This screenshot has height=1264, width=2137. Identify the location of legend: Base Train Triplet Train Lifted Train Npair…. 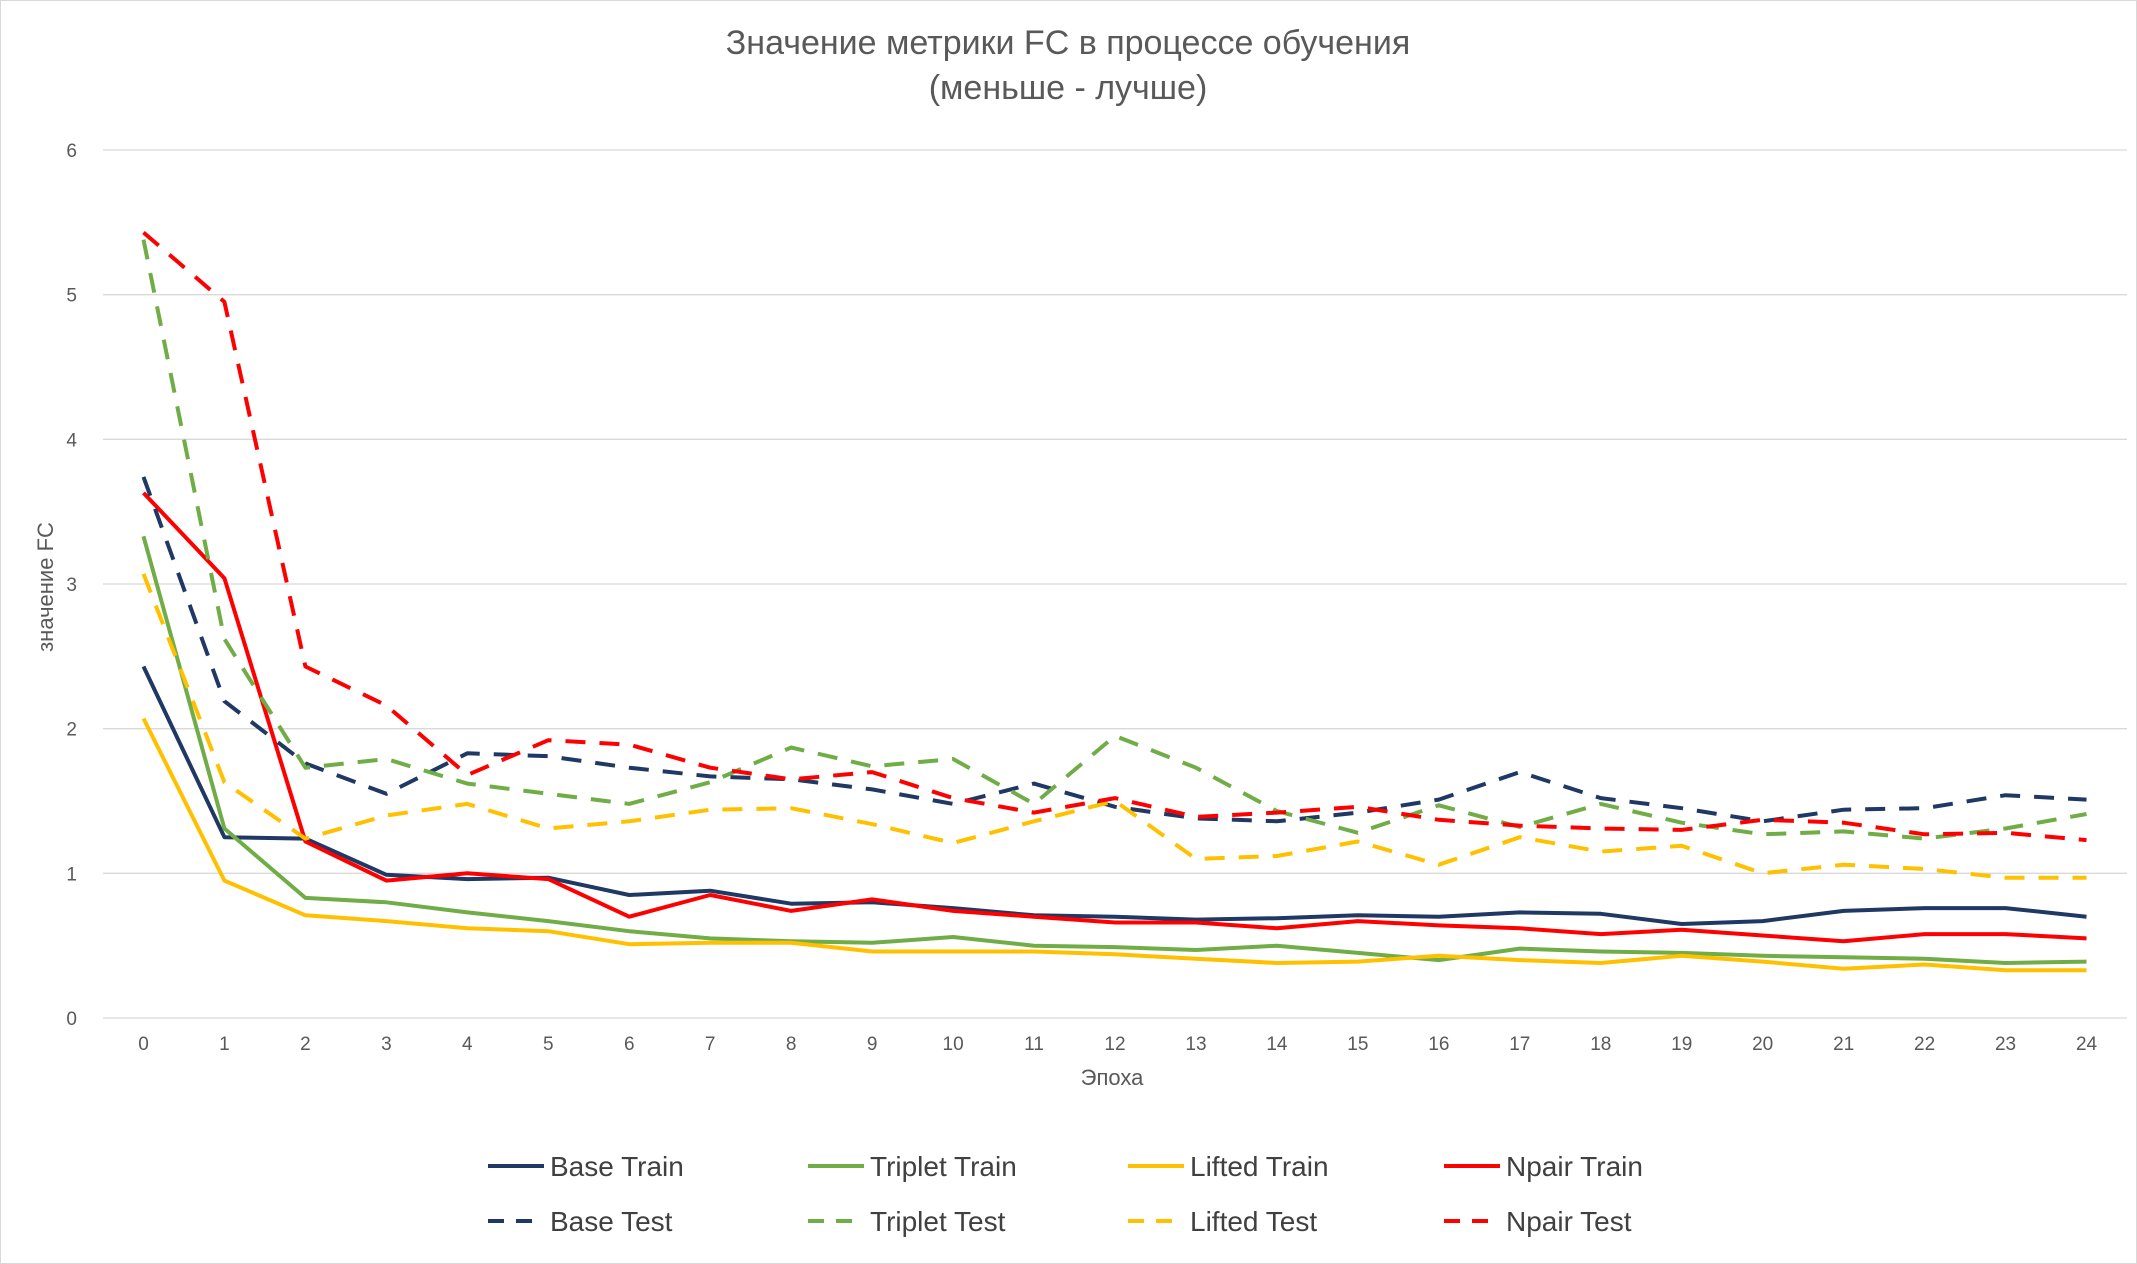
(1065, 1194).